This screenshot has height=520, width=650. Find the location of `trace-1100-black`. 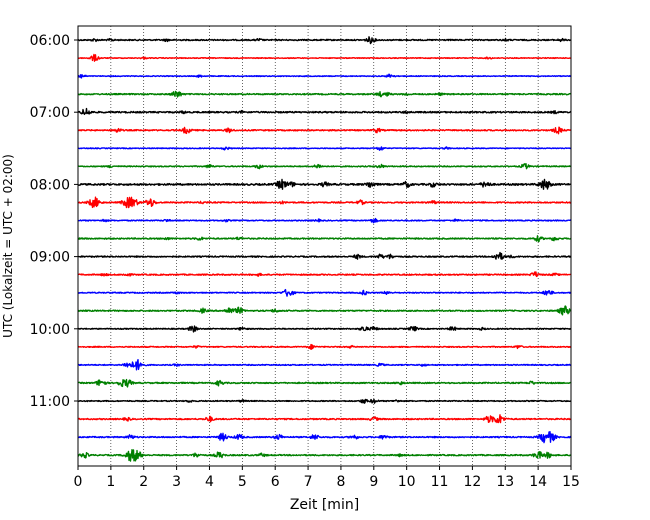

trace-1100-black is located at coordinates (324, 401).